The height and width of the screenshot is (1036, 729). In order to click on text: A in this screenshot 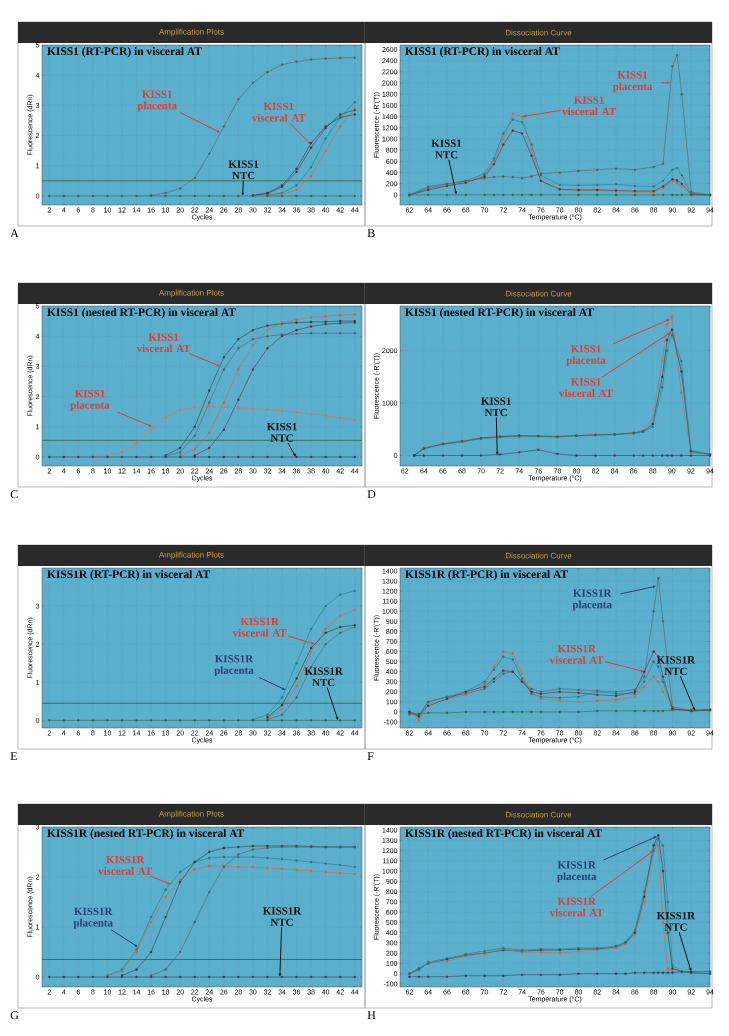, I will do `click(14, 233)`.